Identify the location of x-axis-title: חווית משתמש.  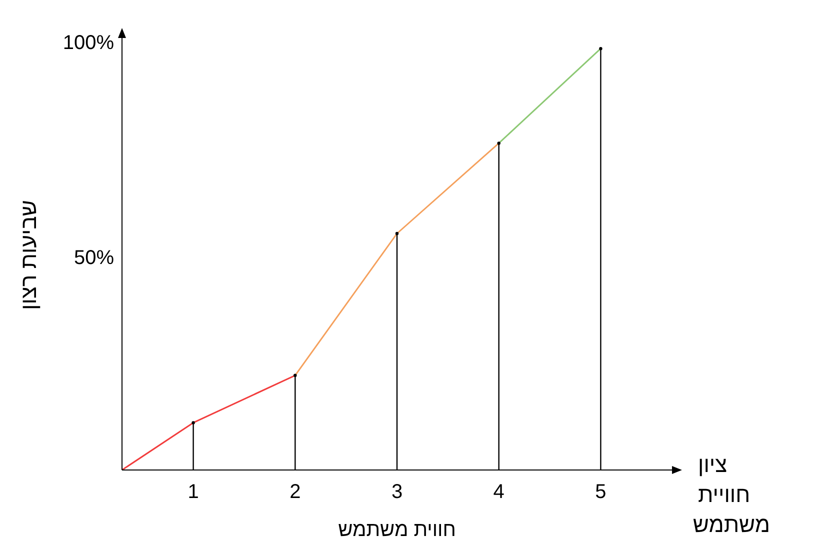
(397, 530).